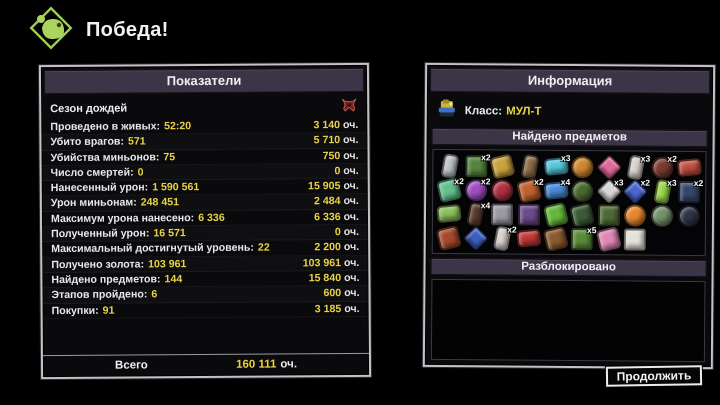  I want to click on stat-label: Убито врагов:, so click(87, 142).